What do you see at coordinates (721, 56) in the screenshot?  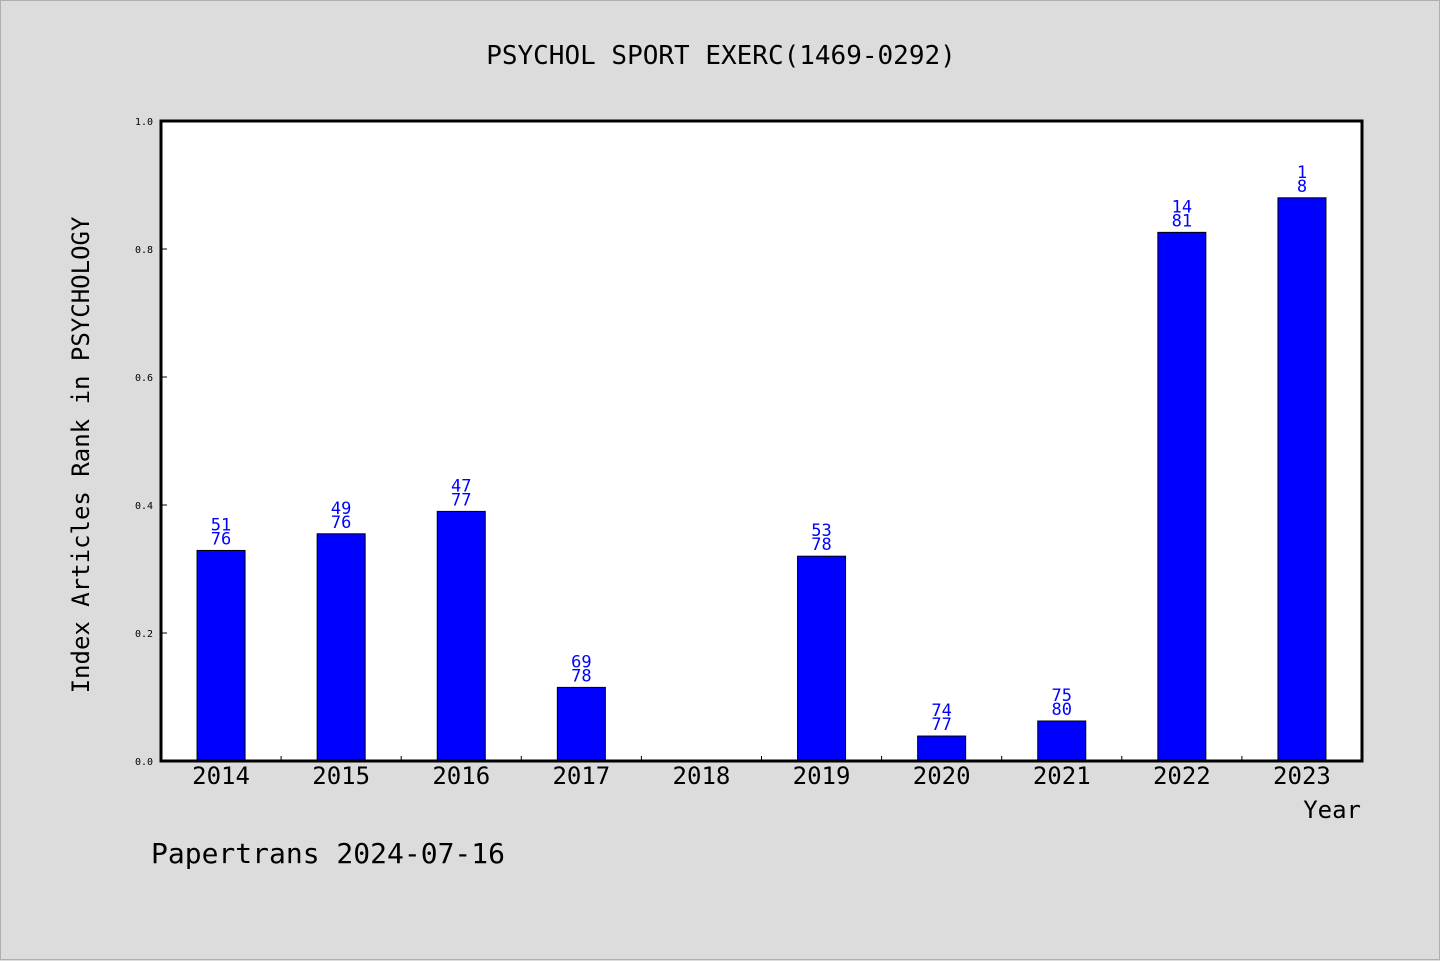 I see `chart-title: PSYCHOL SPORT EXERC(1469-0292)` at bounding box center [721, 56].